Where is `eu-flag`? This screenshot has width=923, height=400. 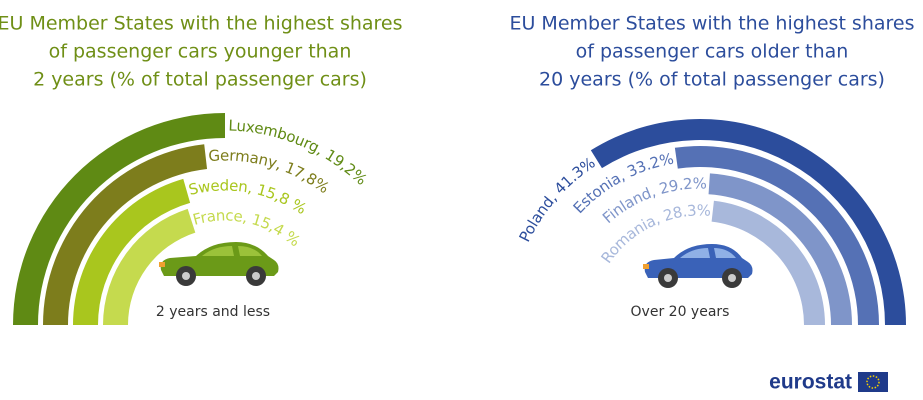 eu-flag is located at coordinates (873, 382).